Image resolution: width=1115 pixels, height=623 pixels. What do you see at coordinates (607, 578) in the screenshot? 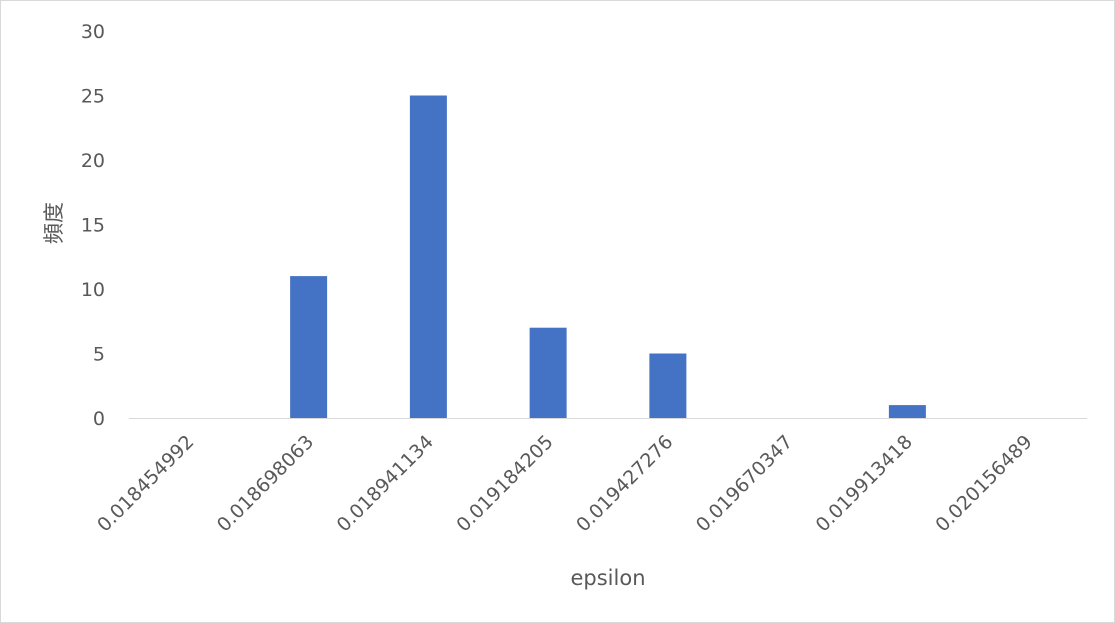
I see `x-axis-title: epsilon` at bounding box center [607, 578].